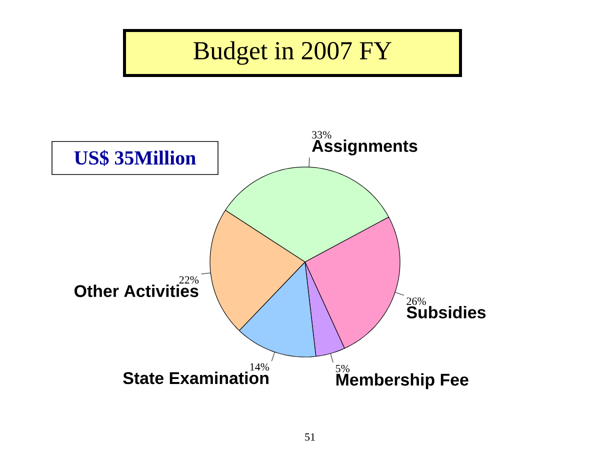 The image size is (600, 450). I want to click on data-label: 5%, so click(343, 368).